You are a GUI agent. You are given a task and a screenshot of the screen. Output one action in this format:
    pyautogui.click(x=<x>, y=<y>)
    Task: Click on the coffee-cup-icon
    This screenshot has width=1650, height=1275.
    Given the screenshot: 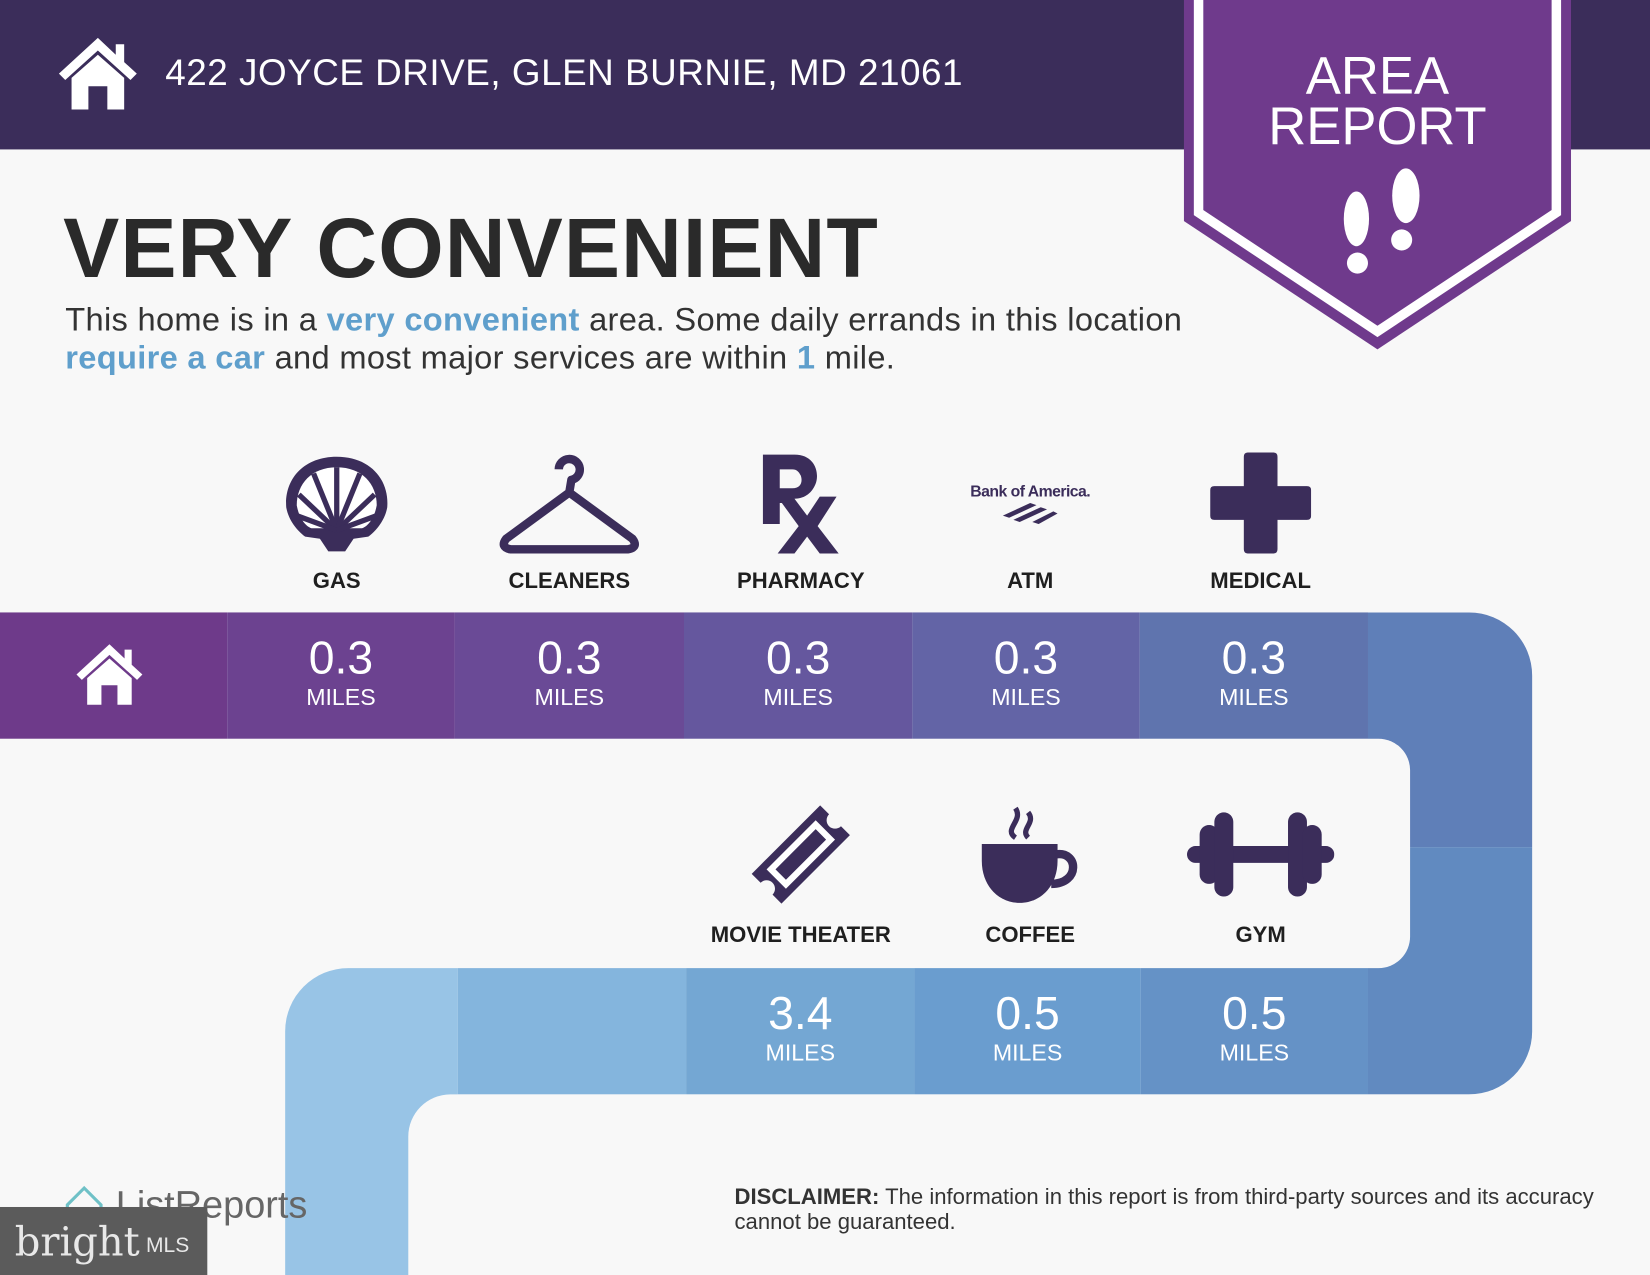 What is the action you would take?
    pyautogui.click(x=1030, y=854)
    